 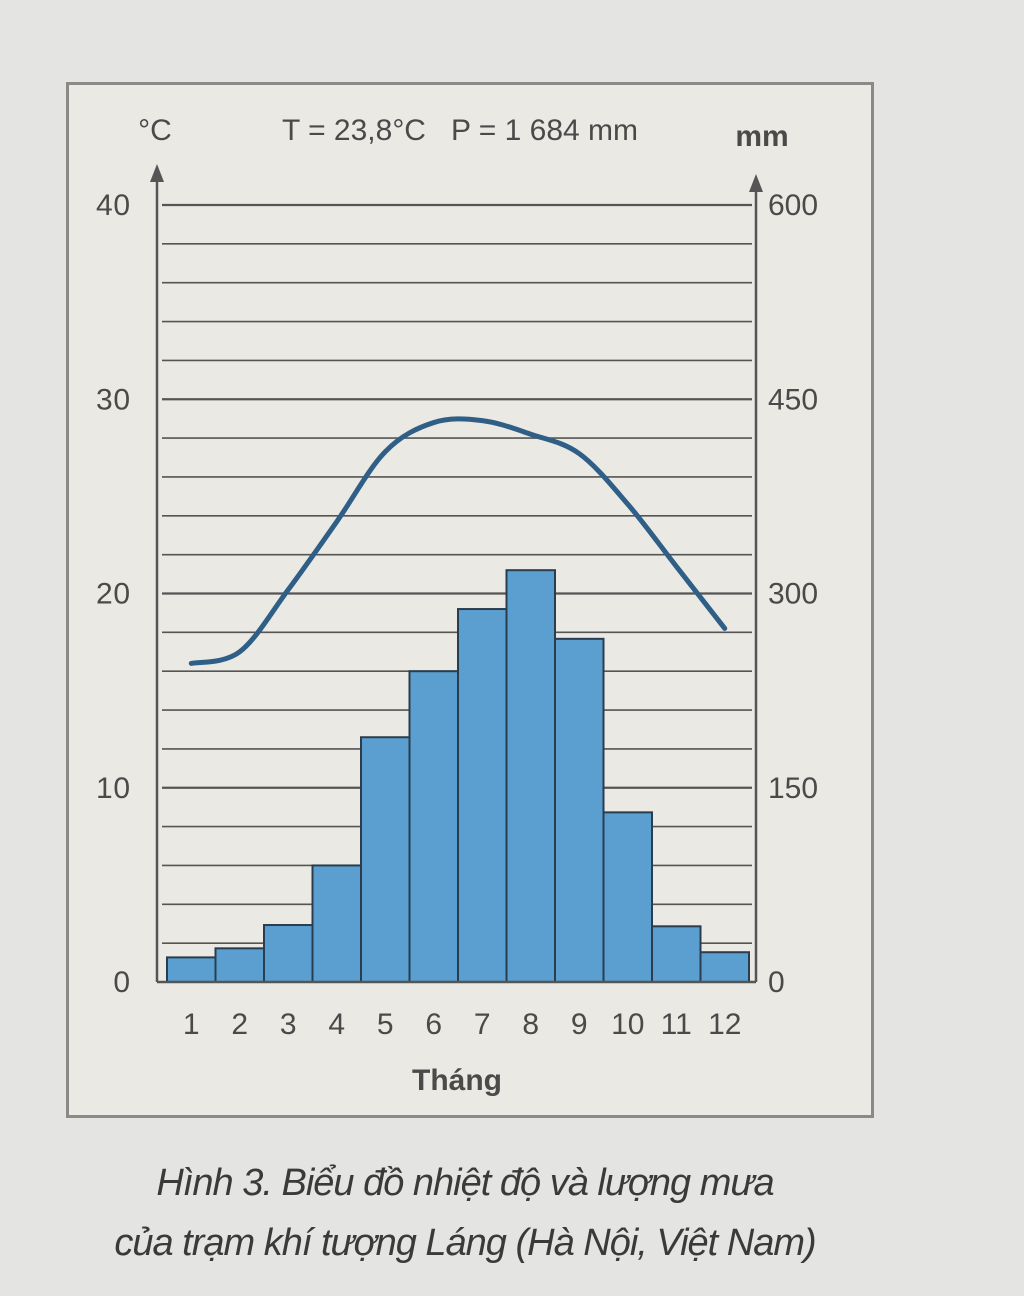 I want to click on x-tick-label: 6, so click(x=433, y=1024).